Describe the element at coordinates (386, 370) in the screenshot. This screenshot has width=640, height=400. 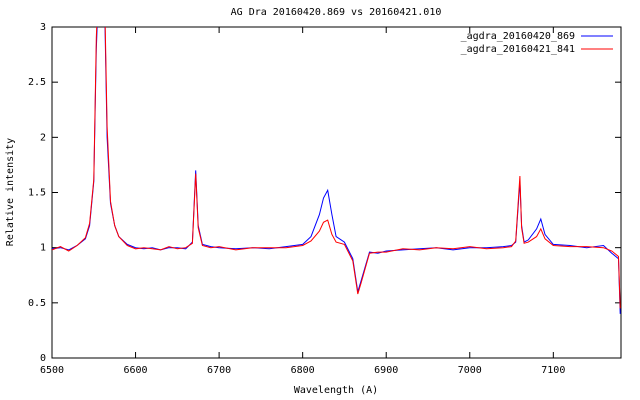
I see `x-tick-label: 6900` at that location.